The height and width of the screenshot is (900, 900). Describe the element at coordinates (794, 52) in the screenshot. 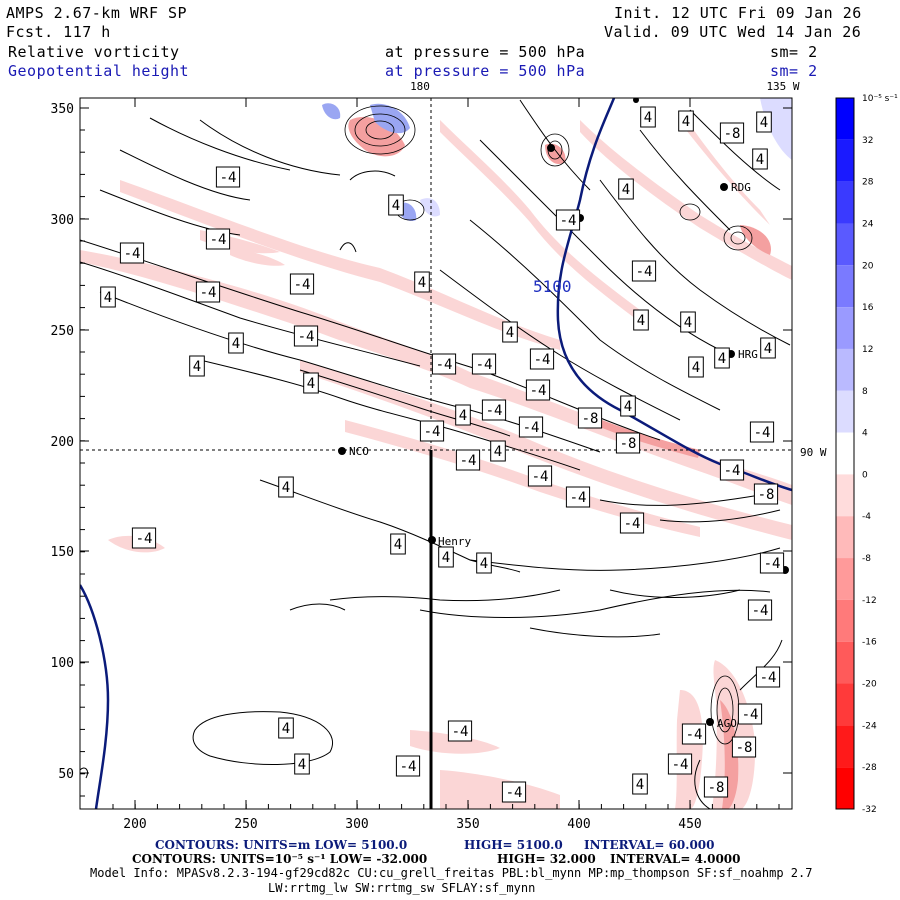

I see `smoothing-vorticity: sm= 2` at that location.